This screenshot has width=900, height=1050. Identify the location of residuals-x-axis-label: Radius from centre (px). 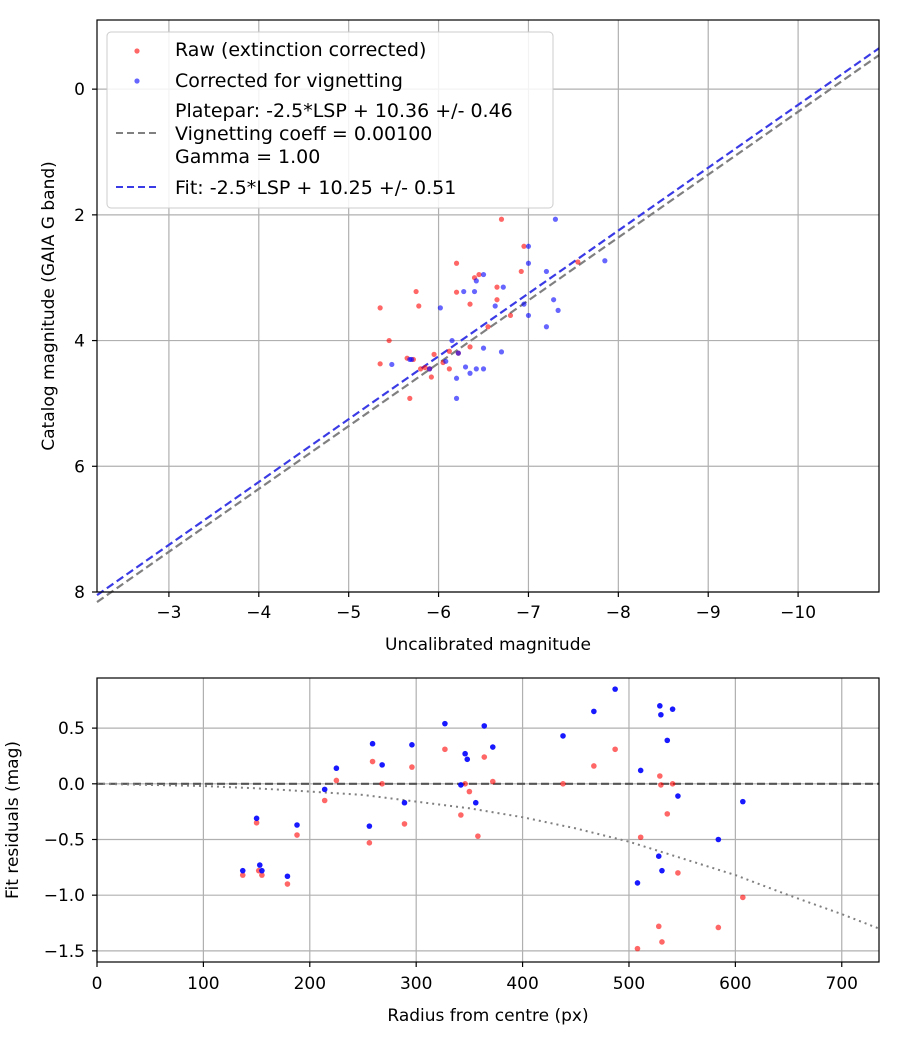
(487, 1016).